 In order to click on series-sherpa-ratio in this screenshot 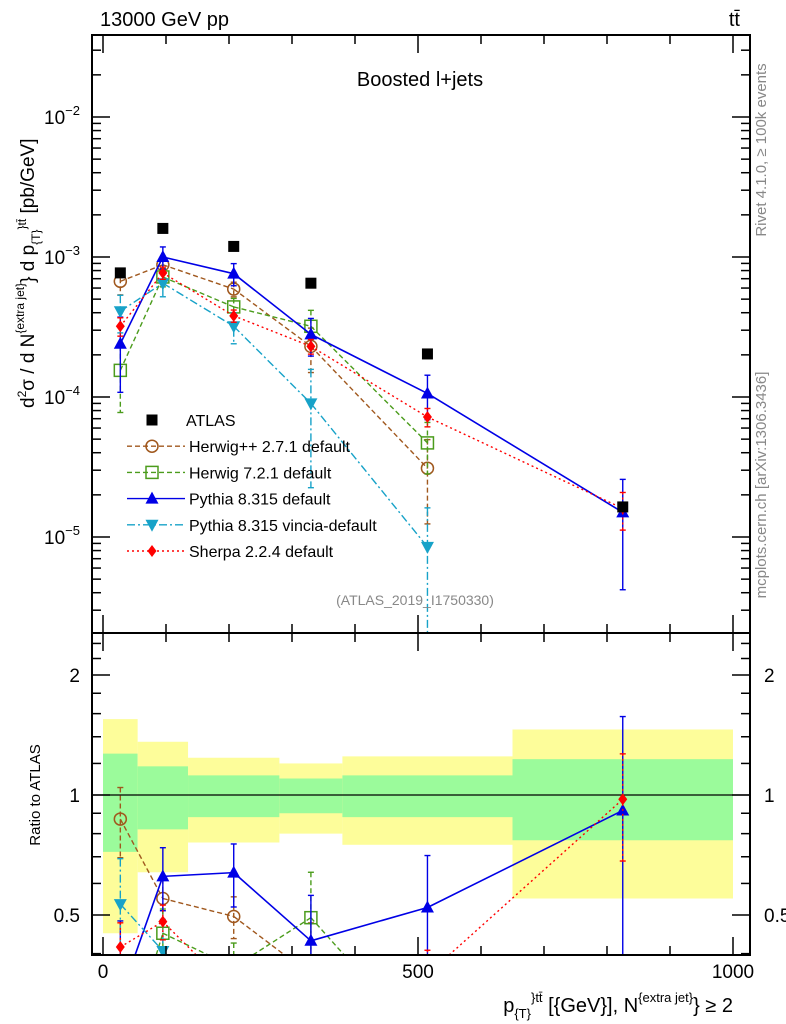, I will do `click(371, 854)`.